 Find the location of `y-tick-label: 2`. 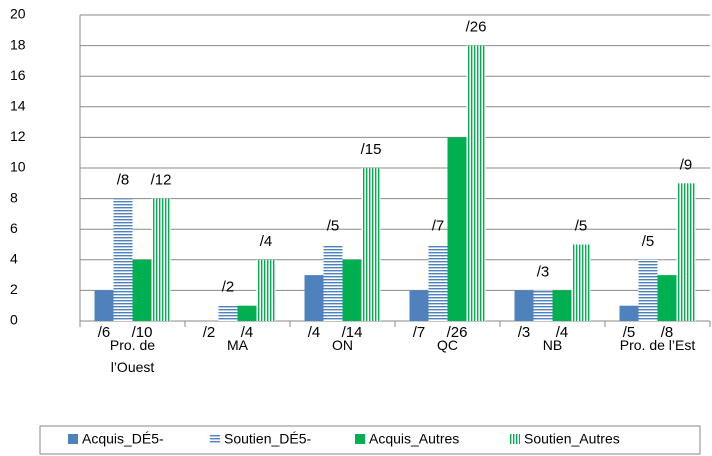

y-tick-label: 2 is located at coordinates (14, 289).